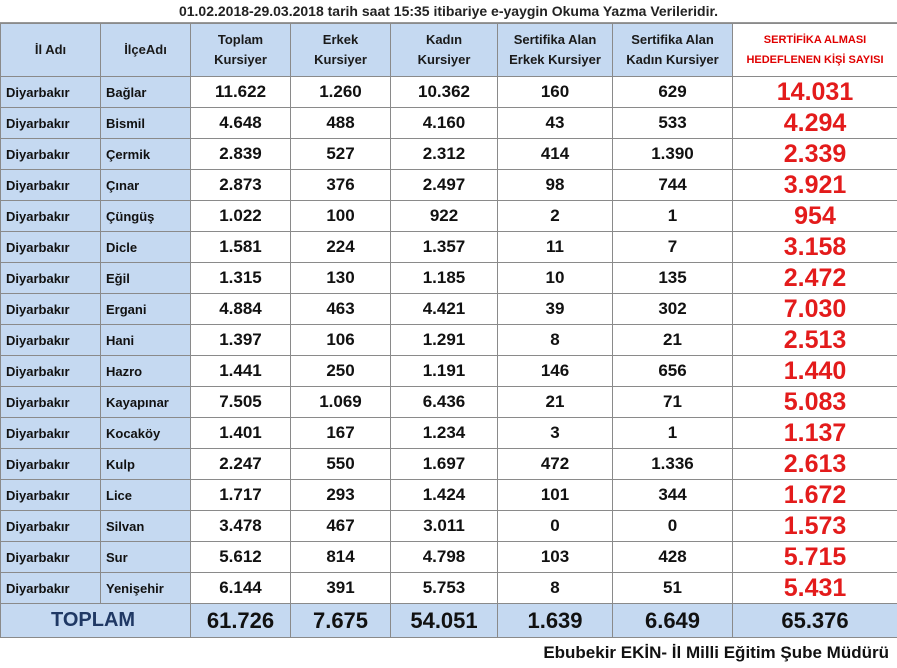 The image size is (897, 668). I want to click on value-cell: 5.083, so click(815, 402).